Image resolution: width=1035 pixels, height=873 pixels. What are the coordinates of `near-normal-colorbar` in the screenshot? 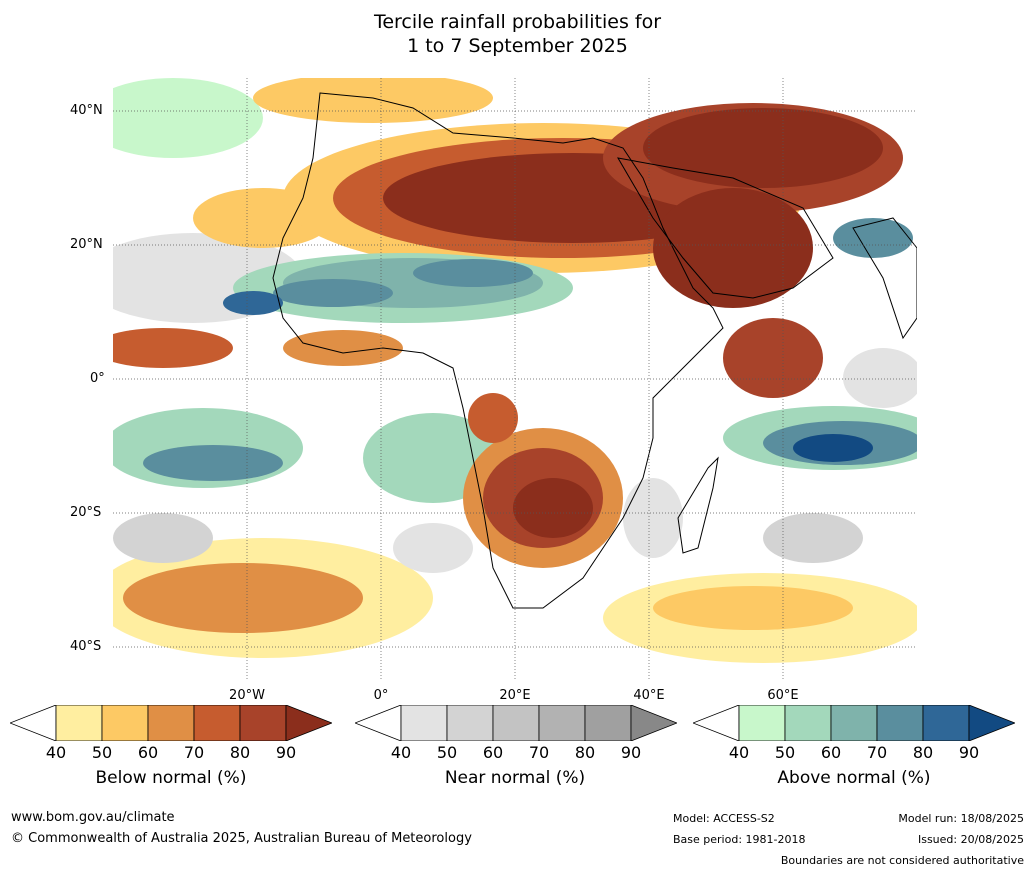 It's located at (516, 723).